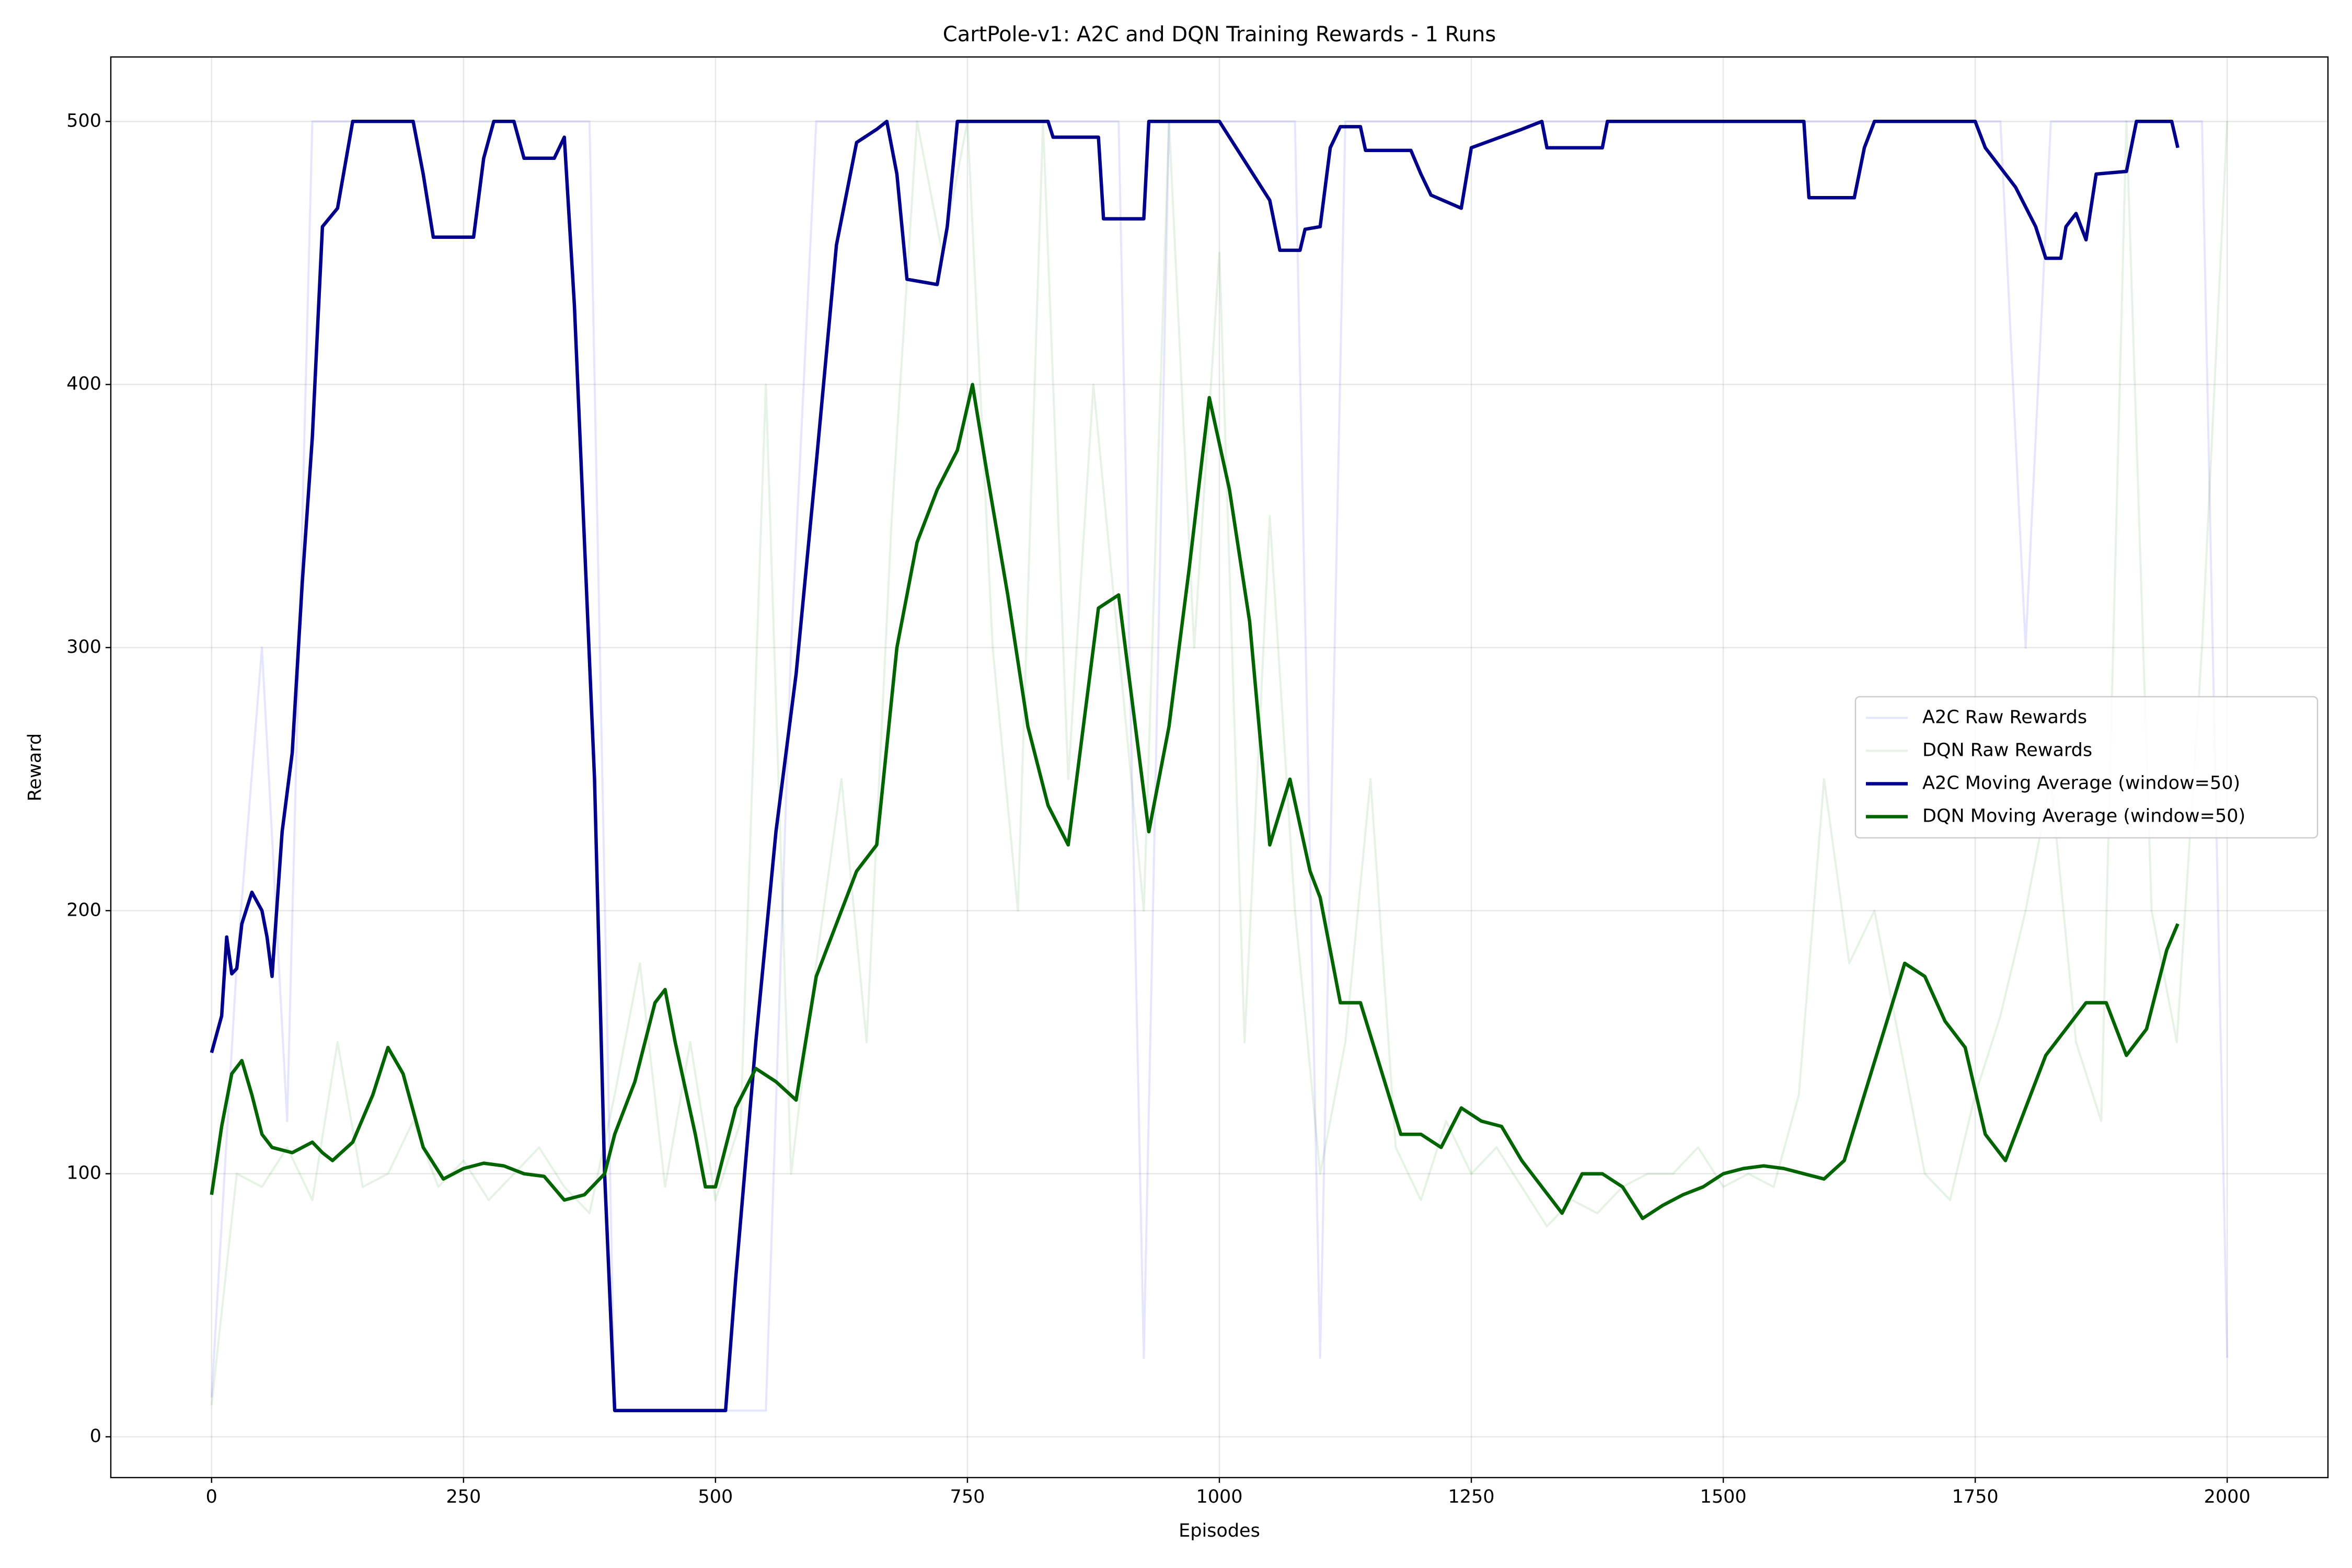 The height and width of the screenshot is (1568, 2352). What do you see at coordinates (1723, 1496) in the screenshot?
I see `x-tick-label: 1500` at bounding box center [1723, 1496].